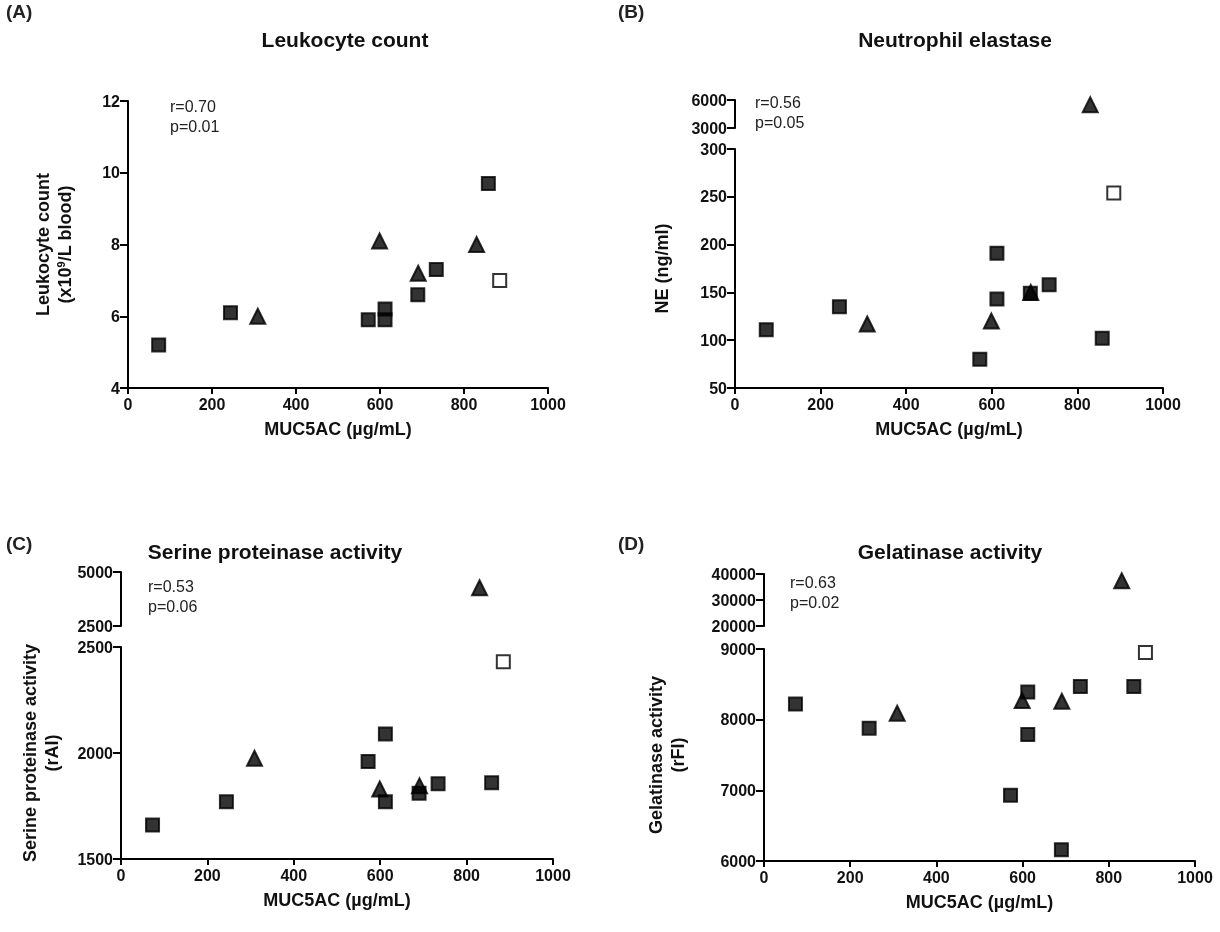 The height and width of the screenshot is (932, 1220). I want to click on annotation: r=0.56, so click(778, 102).